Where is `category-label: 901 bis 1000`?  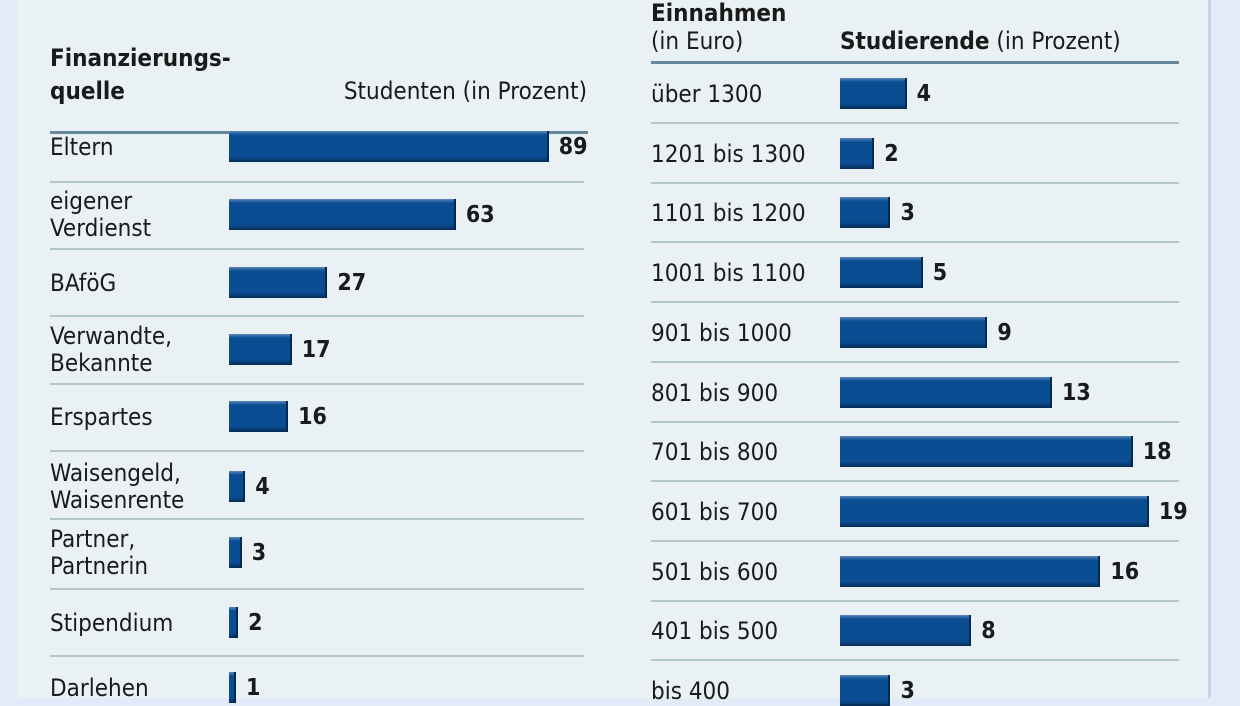 category-label: 901 bis 1000 is located at coordinates (721, 333).